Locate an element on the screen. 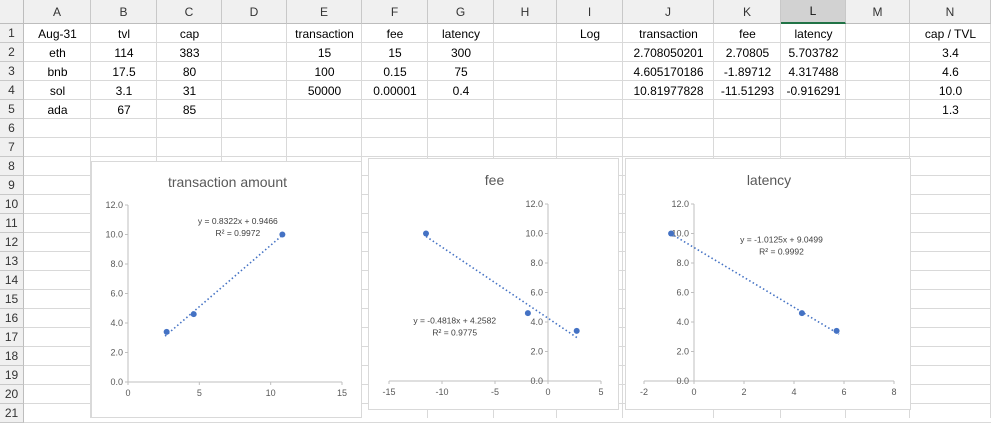  transaction-ytick-label-6: 12.0 is located at coordinates (114, 205).